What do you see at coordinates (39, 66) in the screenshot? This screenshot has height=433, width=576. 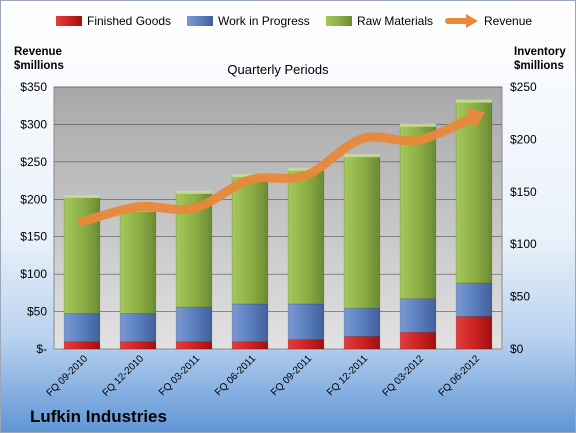 I see `left-axis-title-line2: $millions` at bounding box center [39, 66].